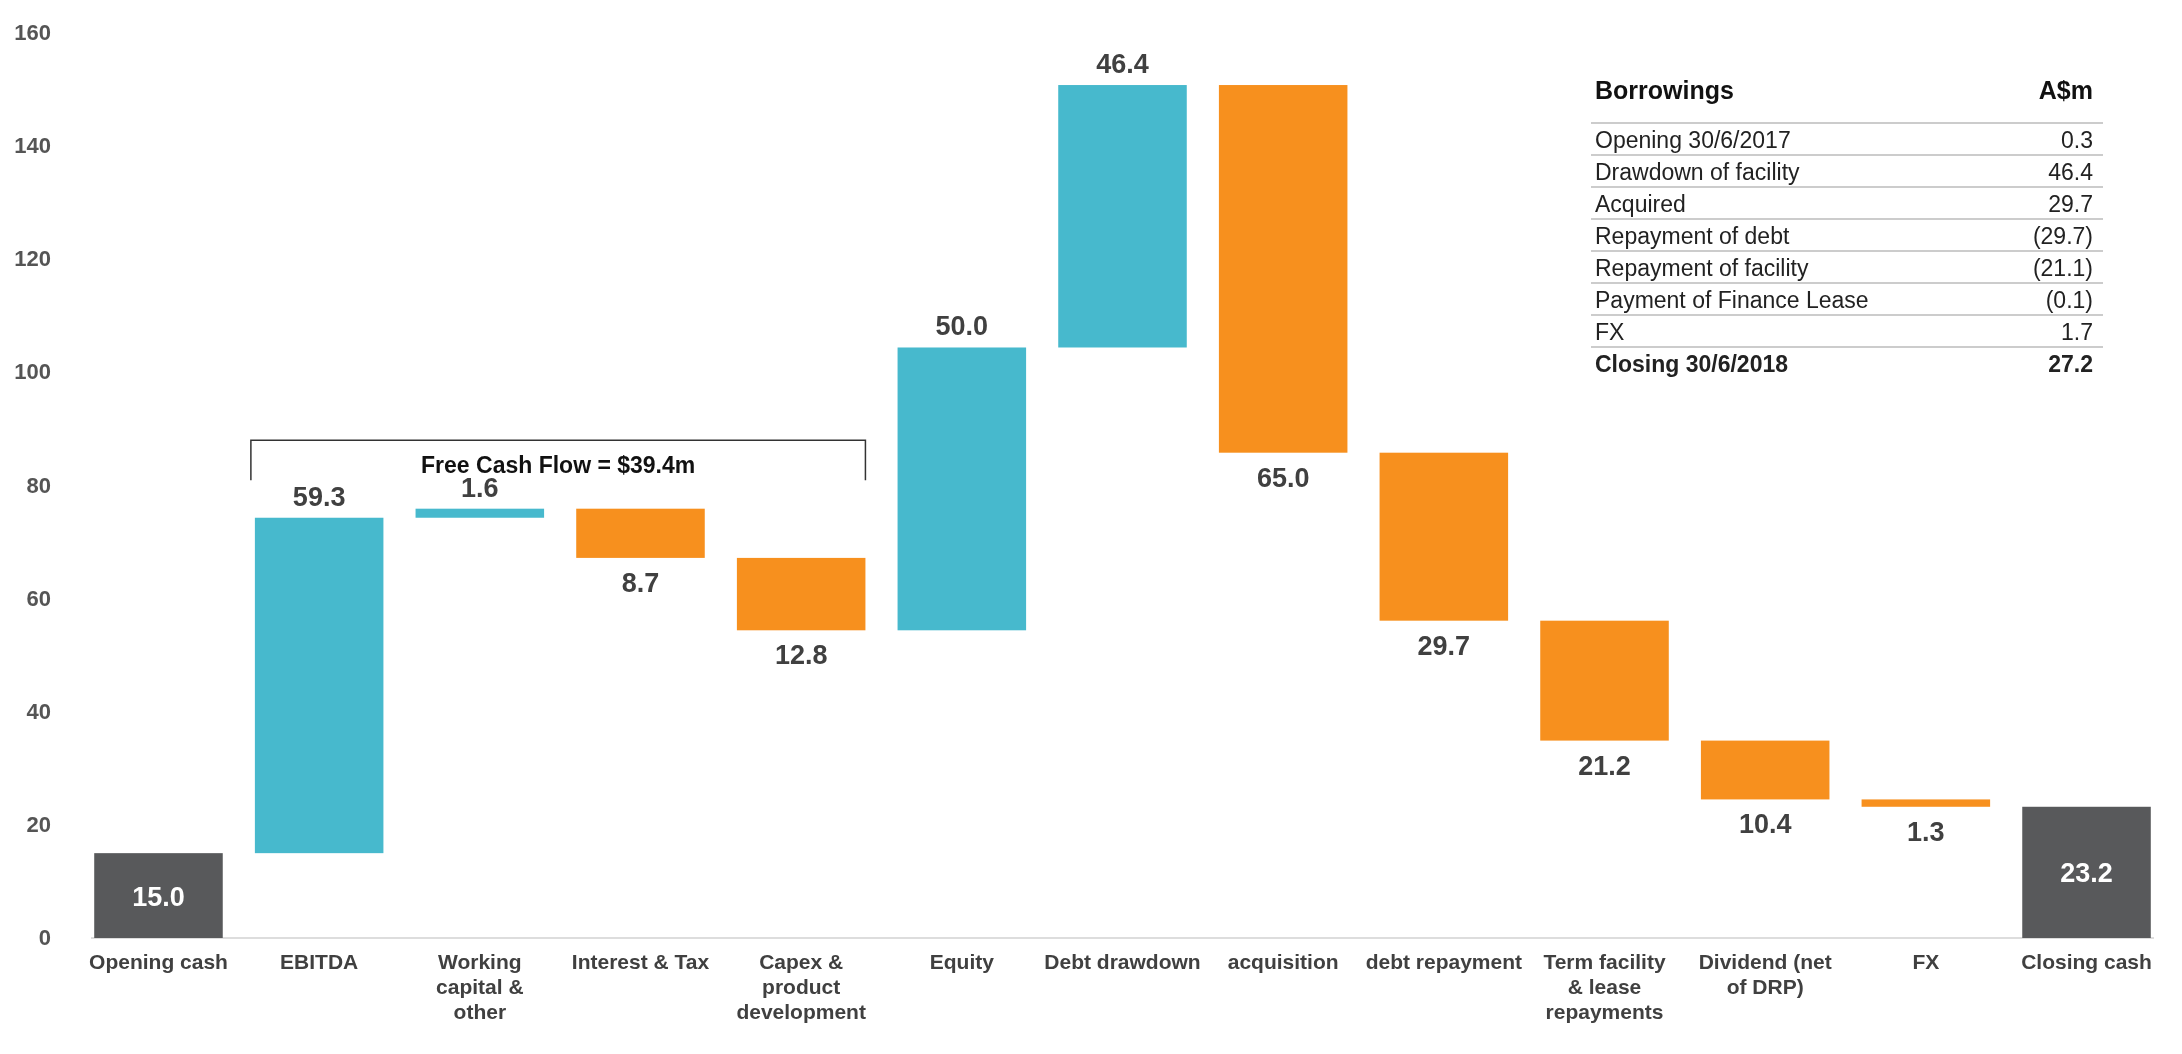 Image resolution: width=2182 pixels, height=1054 pixels. I want to click on annotation: FX, so click(1610, 332).